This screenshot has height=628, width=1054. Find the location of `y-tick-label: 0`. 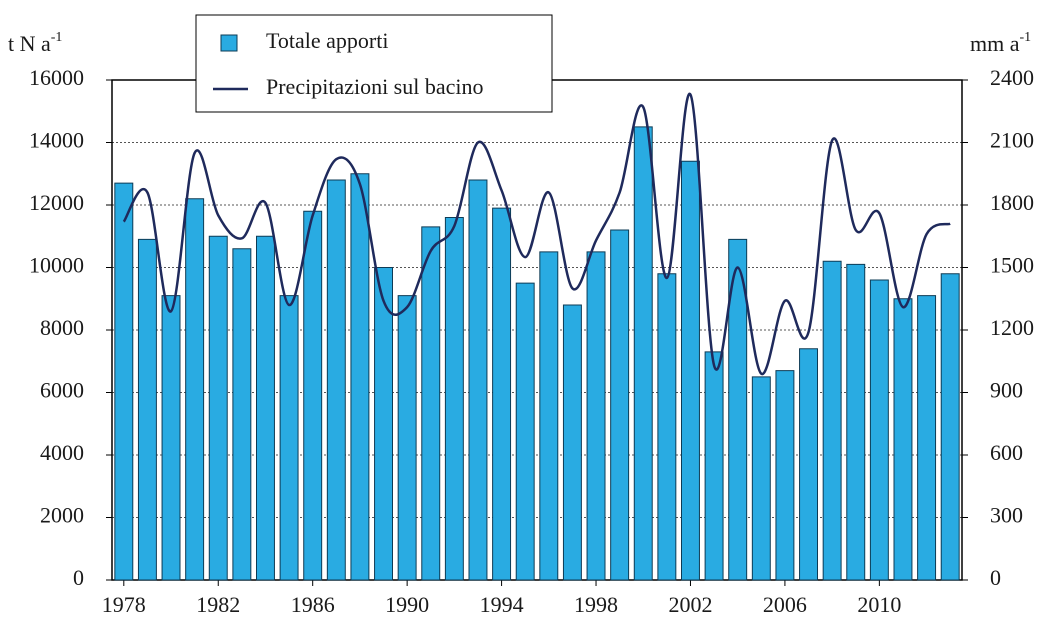

y-tick-label: 0 is located at coordinates (78, 577).